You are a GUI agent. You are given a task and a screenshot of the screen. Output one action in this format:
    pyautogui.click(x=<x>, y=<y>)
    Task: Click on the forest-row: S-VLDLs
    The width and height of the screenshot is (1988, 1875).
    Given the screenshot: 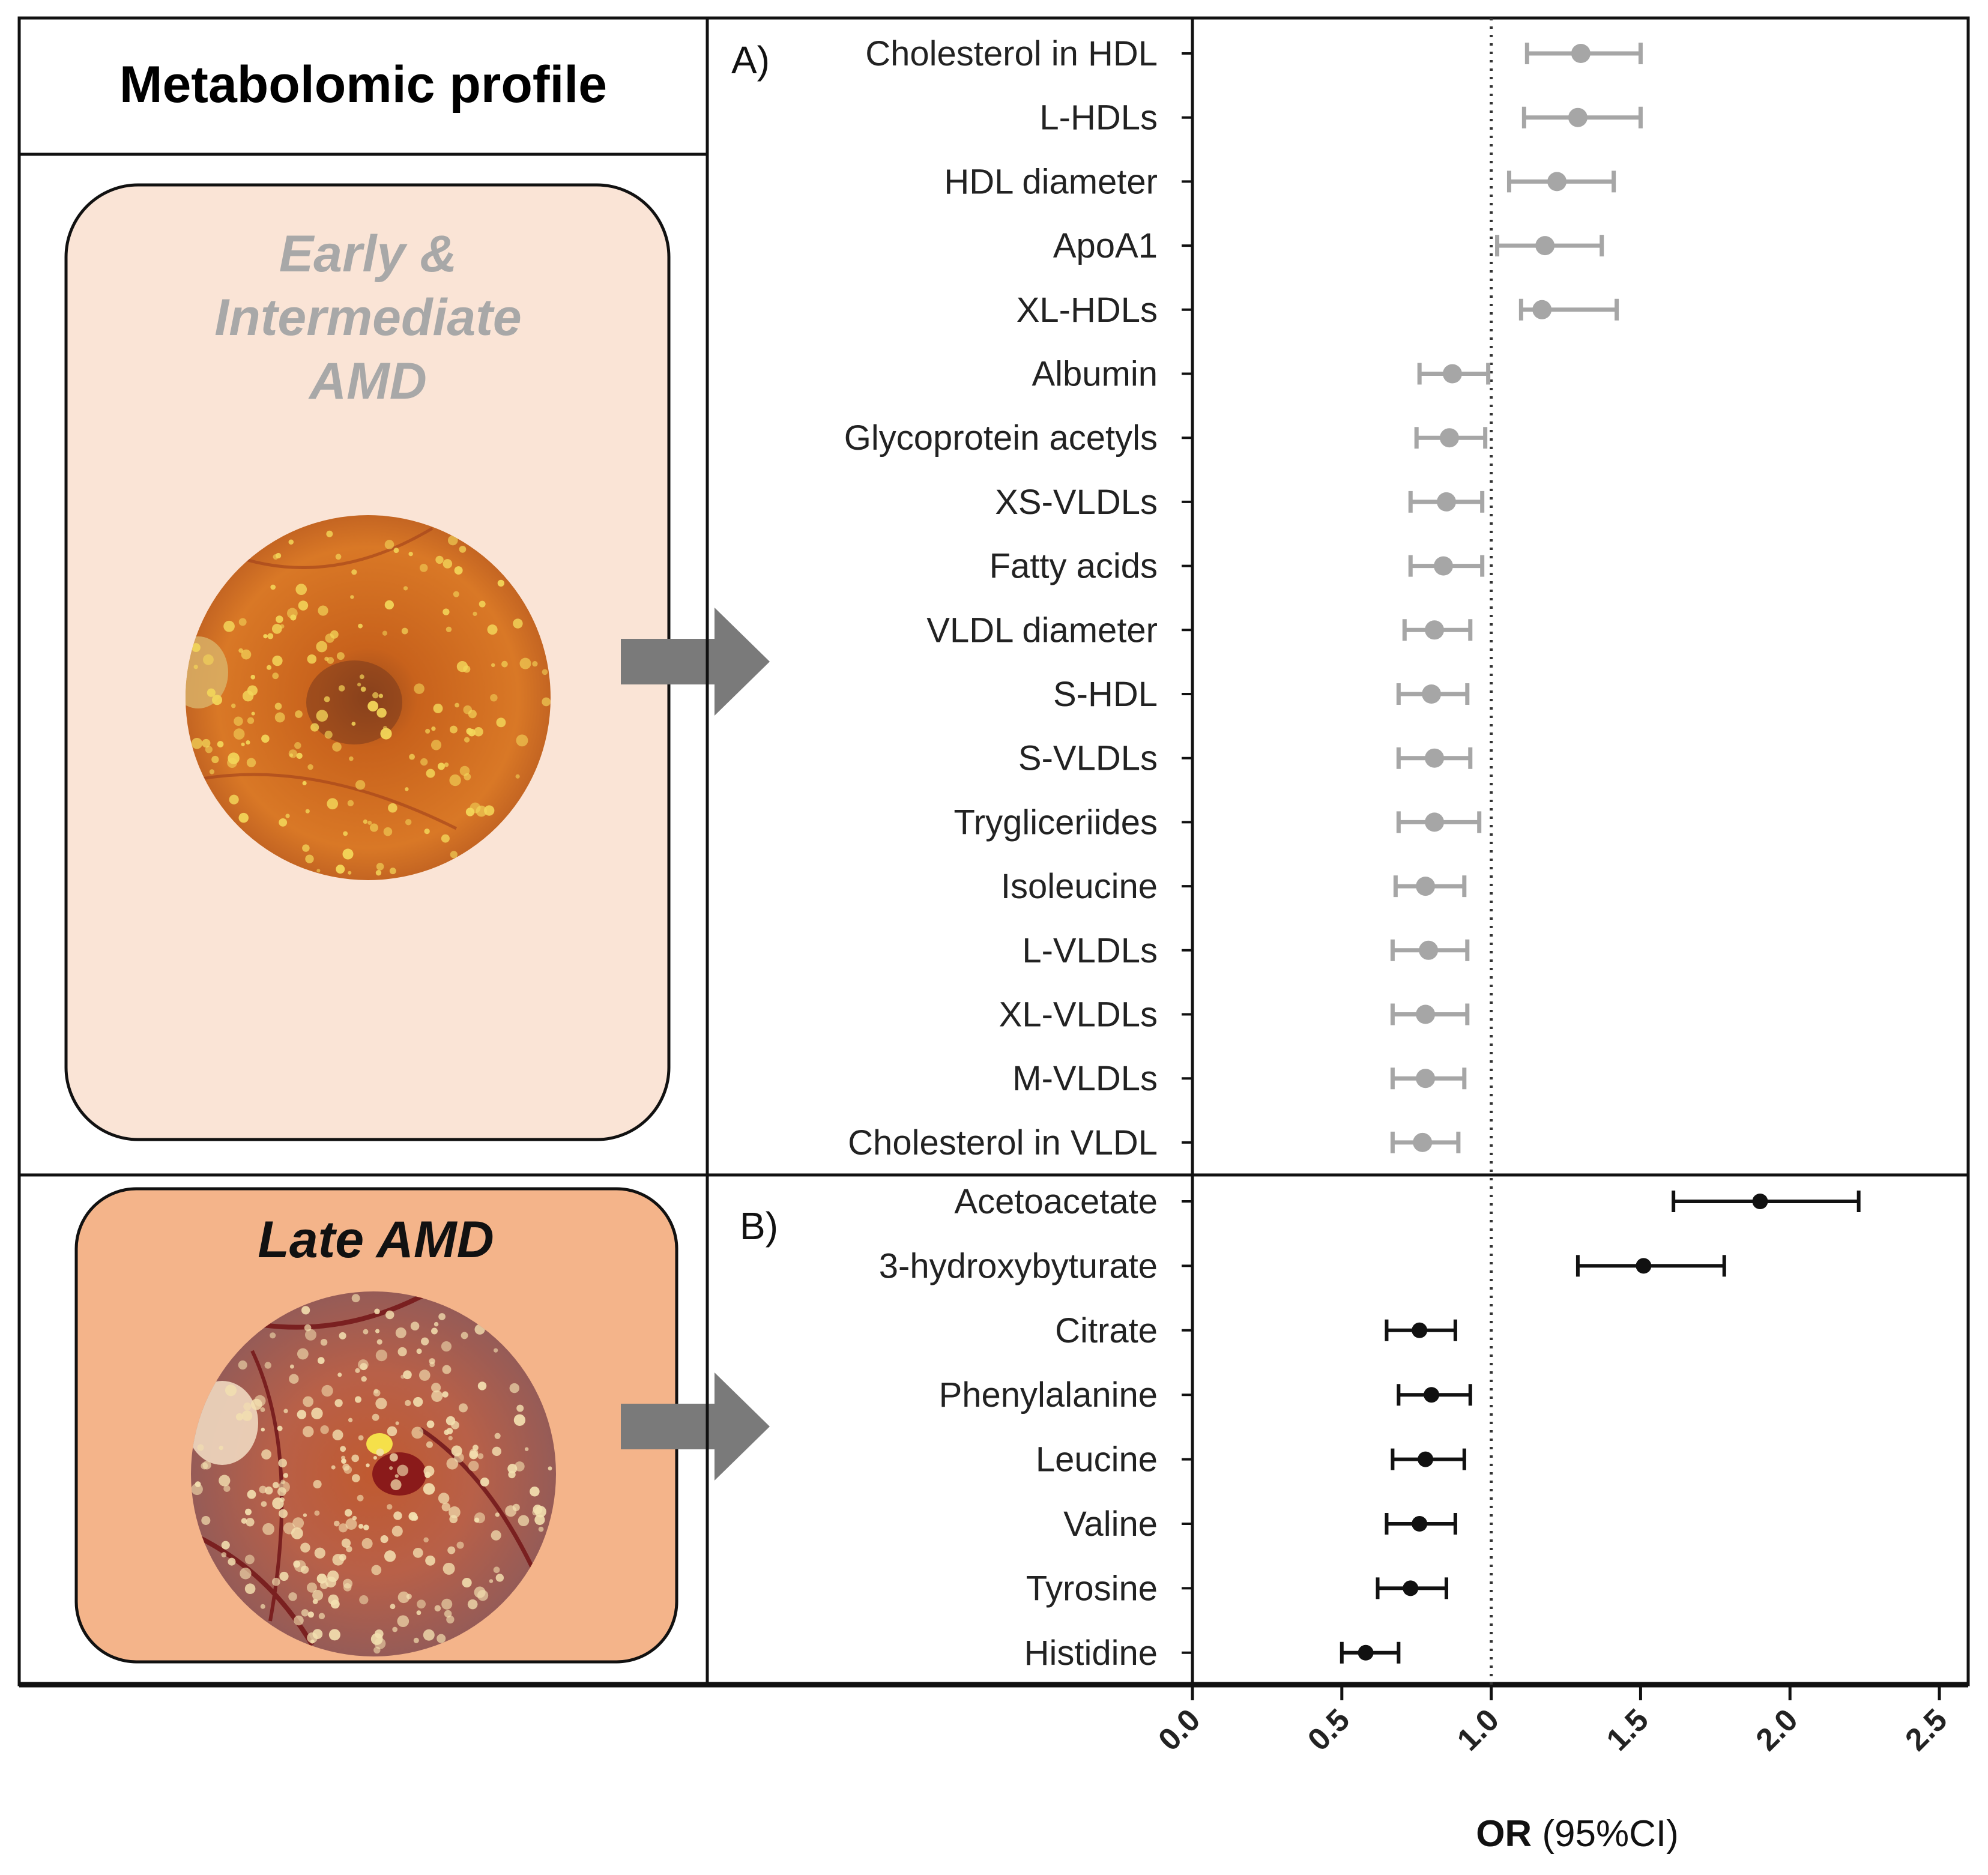 What is the action you would take?
    pyautogui.click(x=1245, y=758)
    